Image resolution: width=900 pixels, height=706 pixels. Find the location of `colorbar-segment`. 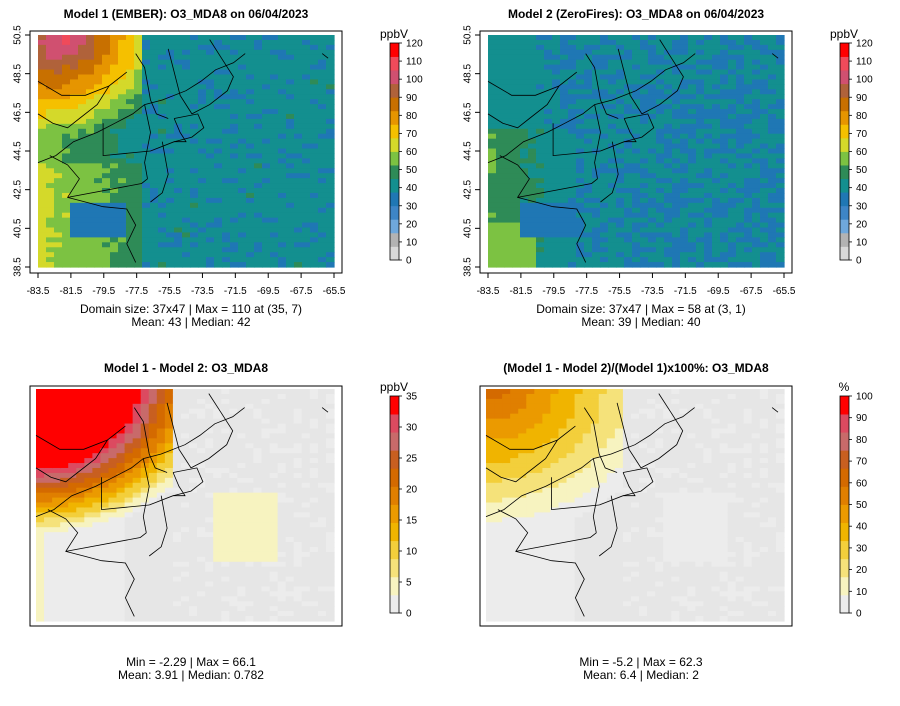

colorbar-segment is located at coordinates (844, 158).